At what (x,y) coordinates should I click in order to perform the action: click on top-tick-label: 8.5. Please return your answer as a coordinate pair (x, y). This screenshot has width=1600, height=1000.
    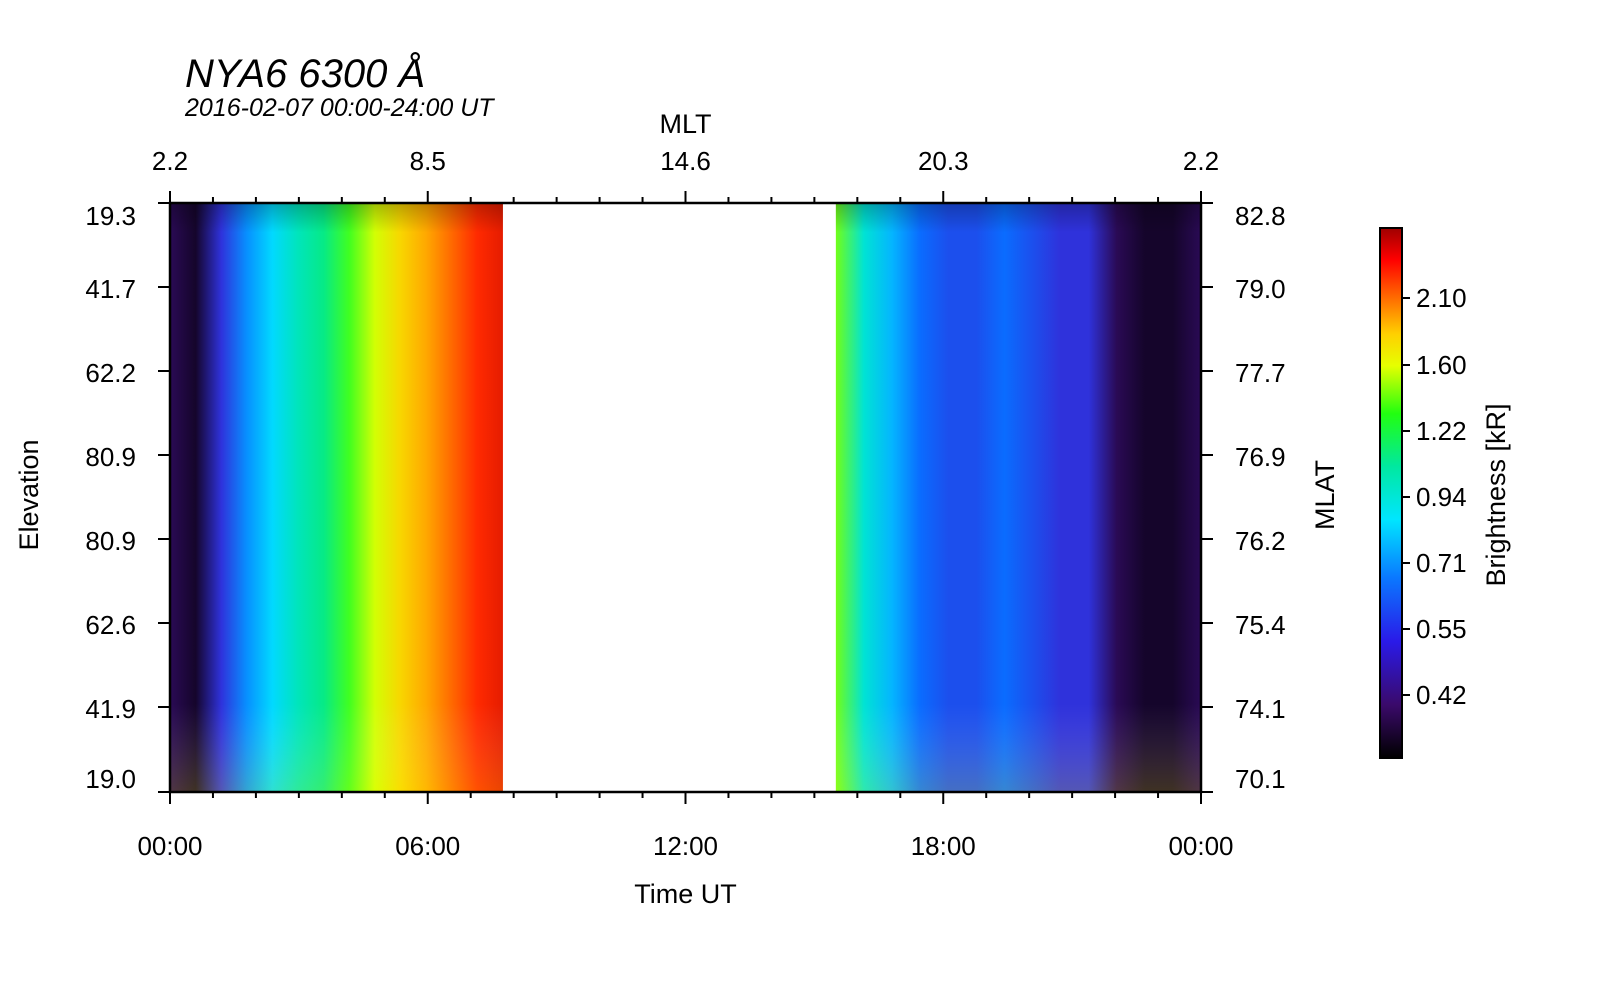
    Looking at the image, I should click on (428, 161).